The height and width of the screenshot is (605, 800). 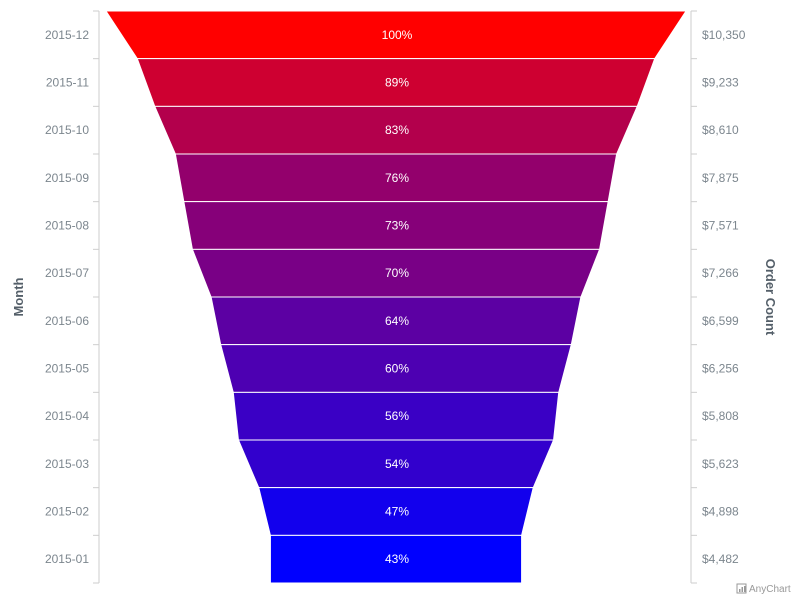 I want to click on category-label: 2015-10, so click(x=67, y=130).